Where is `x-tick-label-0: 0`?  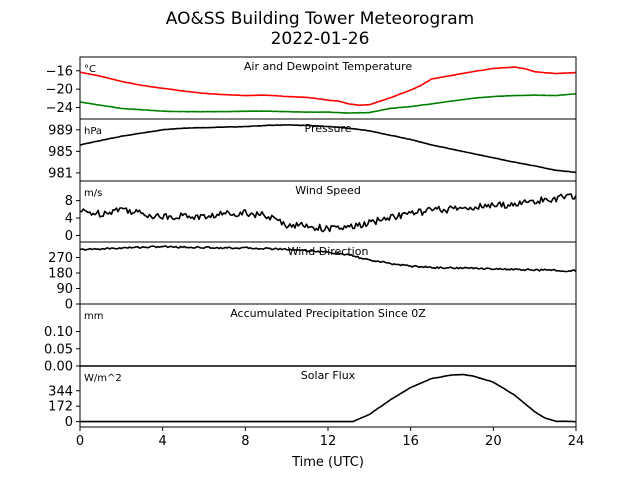
x-tick-label-0: 0 is located at coordinates (80, 441).